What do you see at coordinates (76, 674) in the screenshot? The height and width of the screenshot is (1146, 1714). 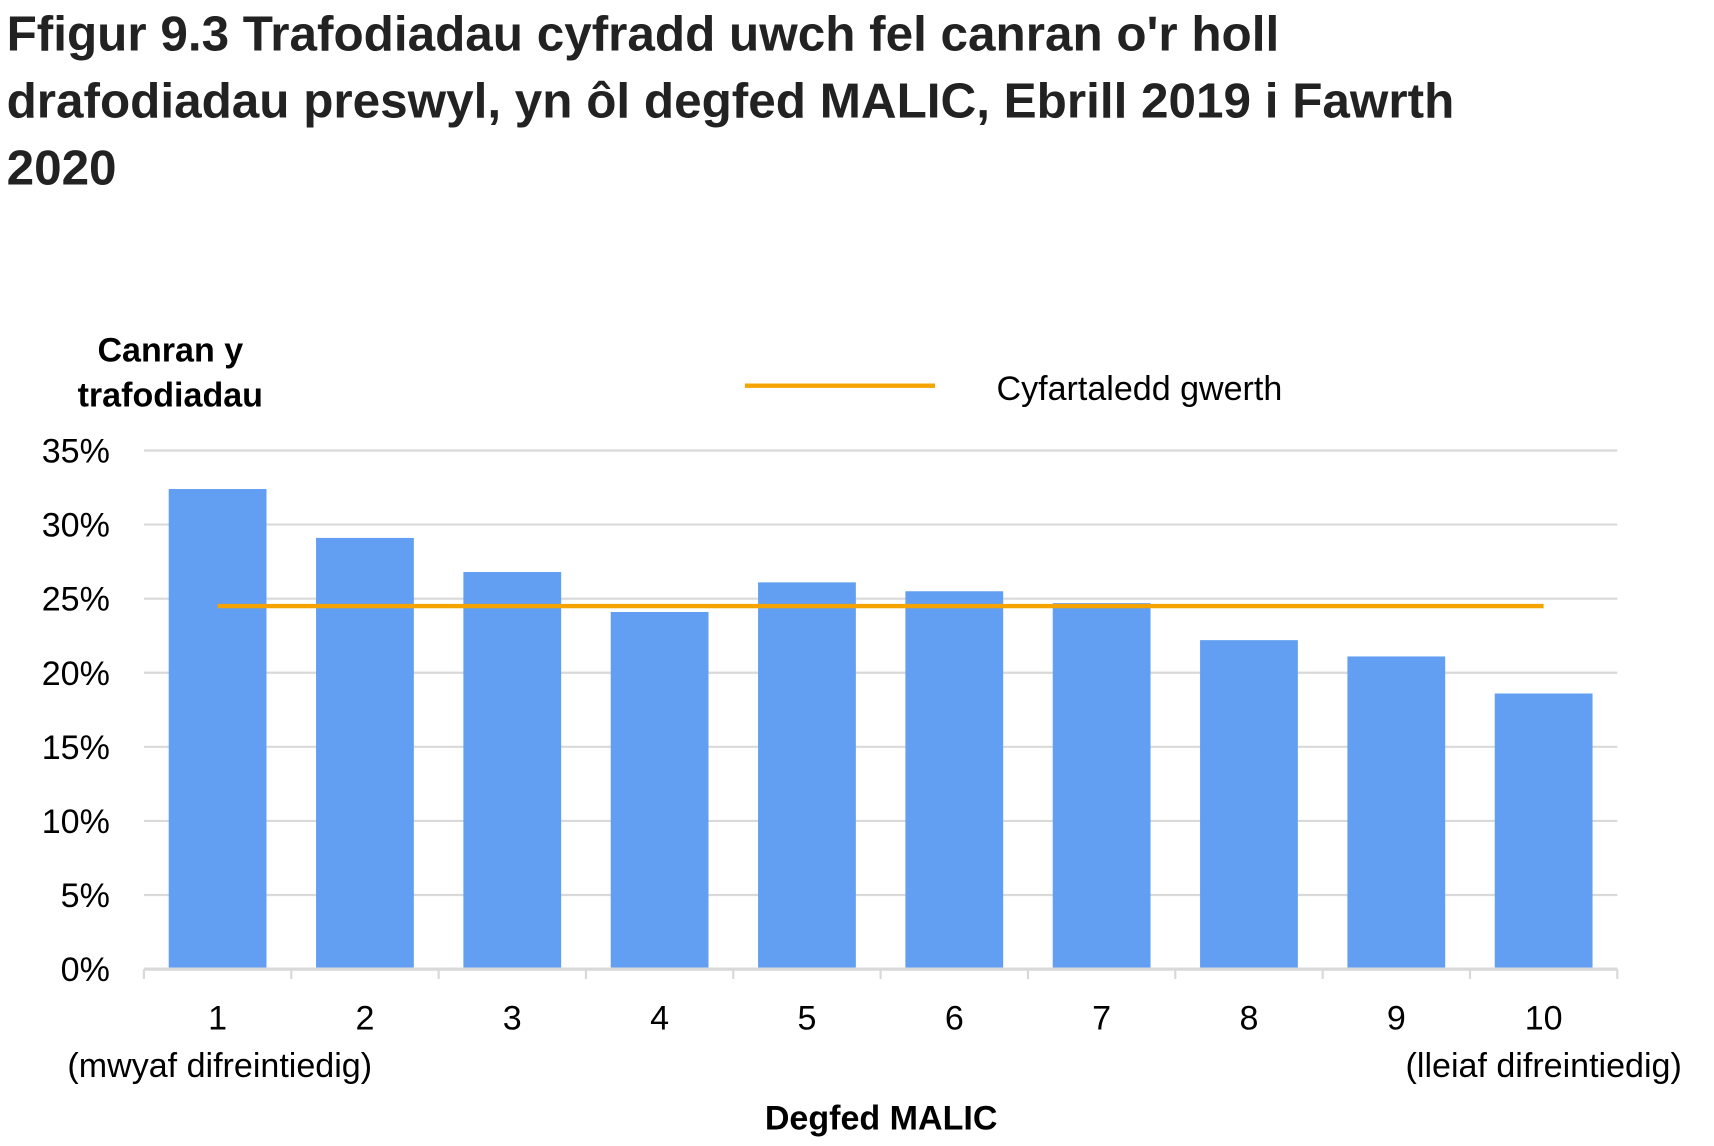 I see `y-tick-label: 20%` at bounding box center [76, 674].